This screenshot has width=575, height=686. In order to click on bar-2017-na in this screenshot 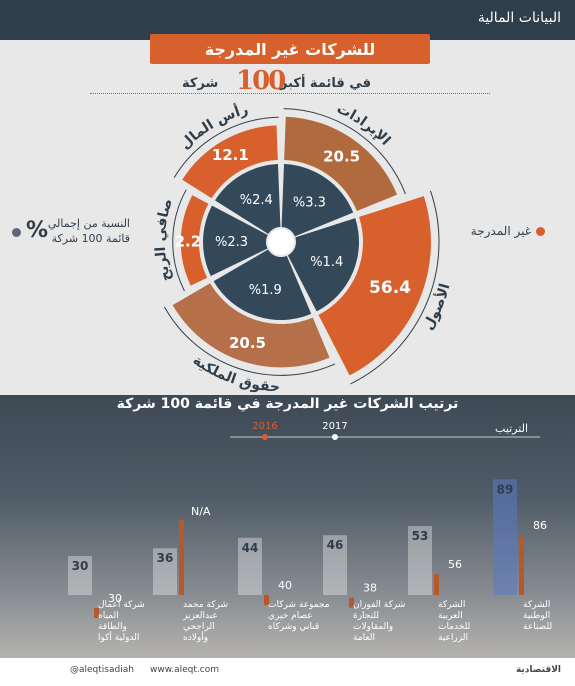, I will do `click(181, 557)`.